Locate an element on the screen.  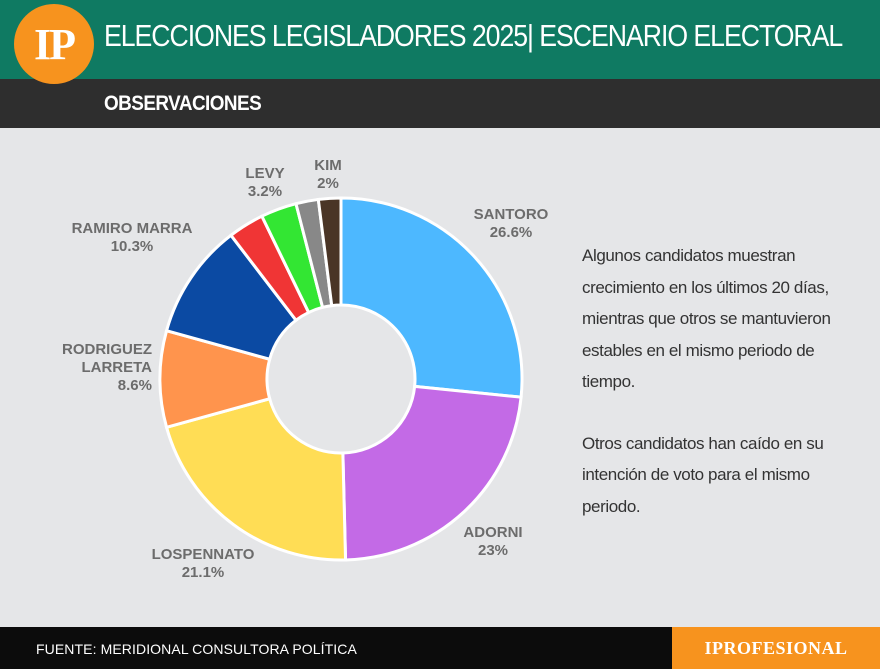
label-ramiro-marra: RAMIRO MARRA 10.3% is located at coordinates (132, 237).